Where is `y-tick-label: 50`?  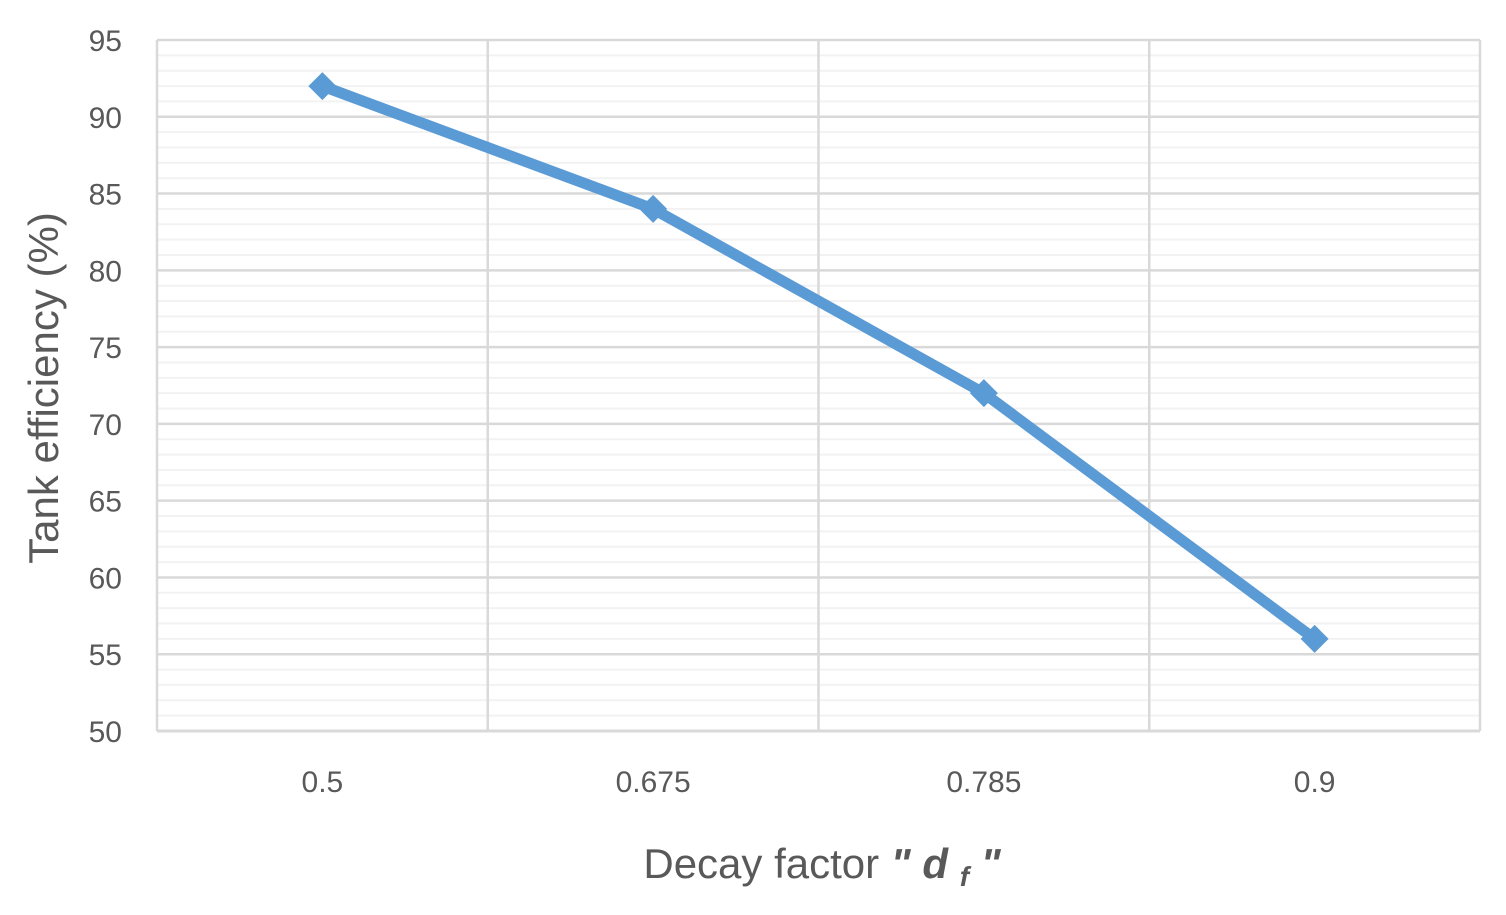
y-tick-label: 50 is located at coordinates (105, 732).